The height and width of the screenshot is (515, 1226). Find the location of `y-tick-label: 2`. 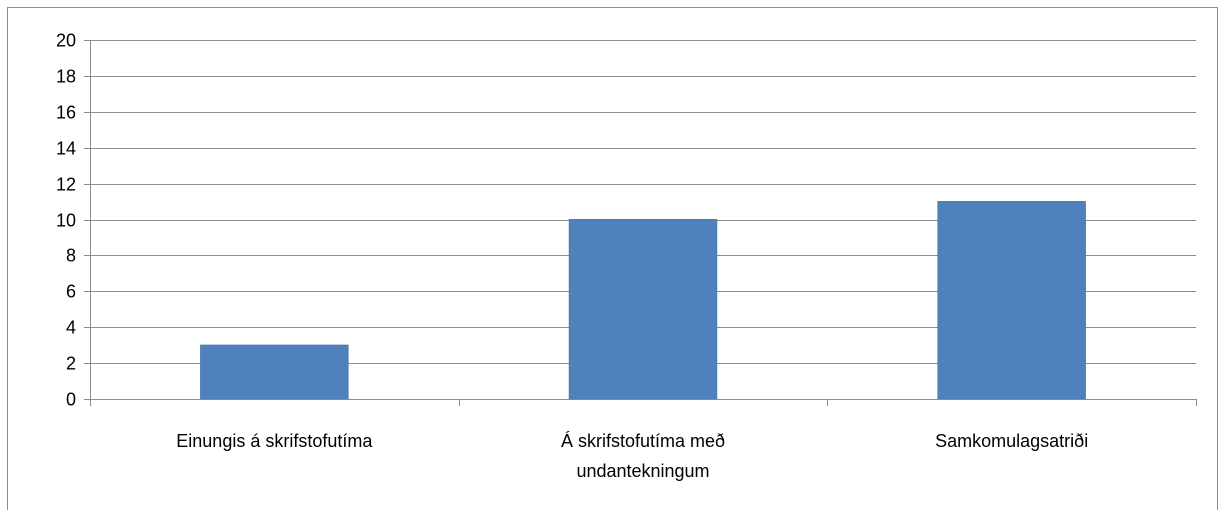

y-tick-label: 2 is located at coordinates (71, 364).